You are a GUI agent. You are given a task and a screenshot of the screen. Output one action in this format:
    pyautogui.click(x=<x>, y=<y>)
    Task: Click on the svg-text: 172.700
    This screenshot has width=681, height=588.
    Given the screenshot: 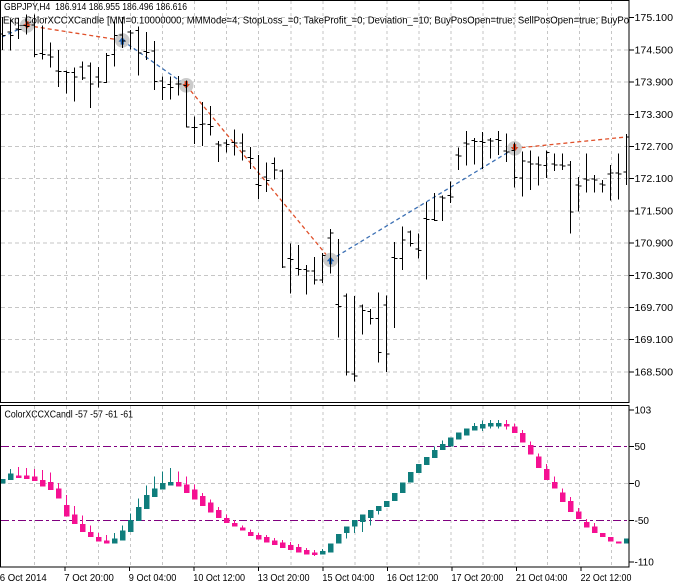 What is the action you would take?
    pyautogui.click(x=654, y=147)
    